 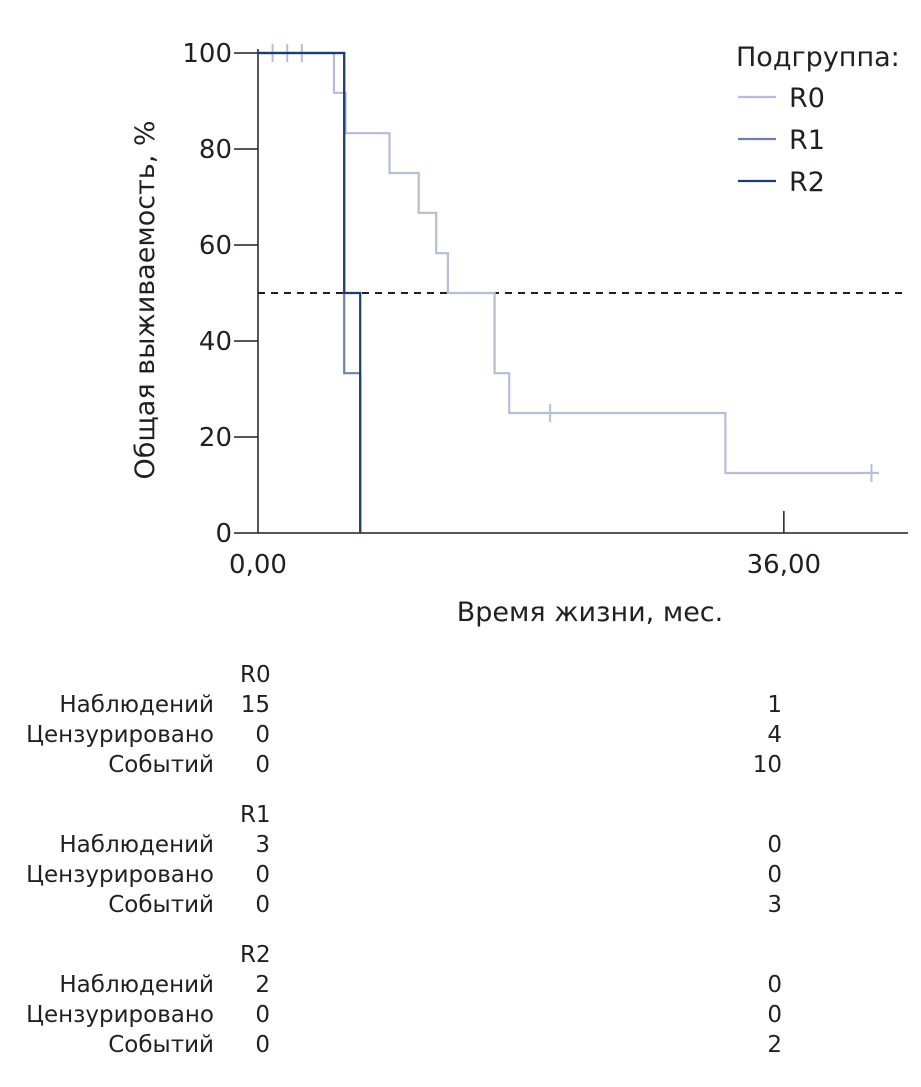 What do you see at coordinates (262, 845) in the screenshot?
I see `risk-value-start: 3` at bounding box center [262, 845].